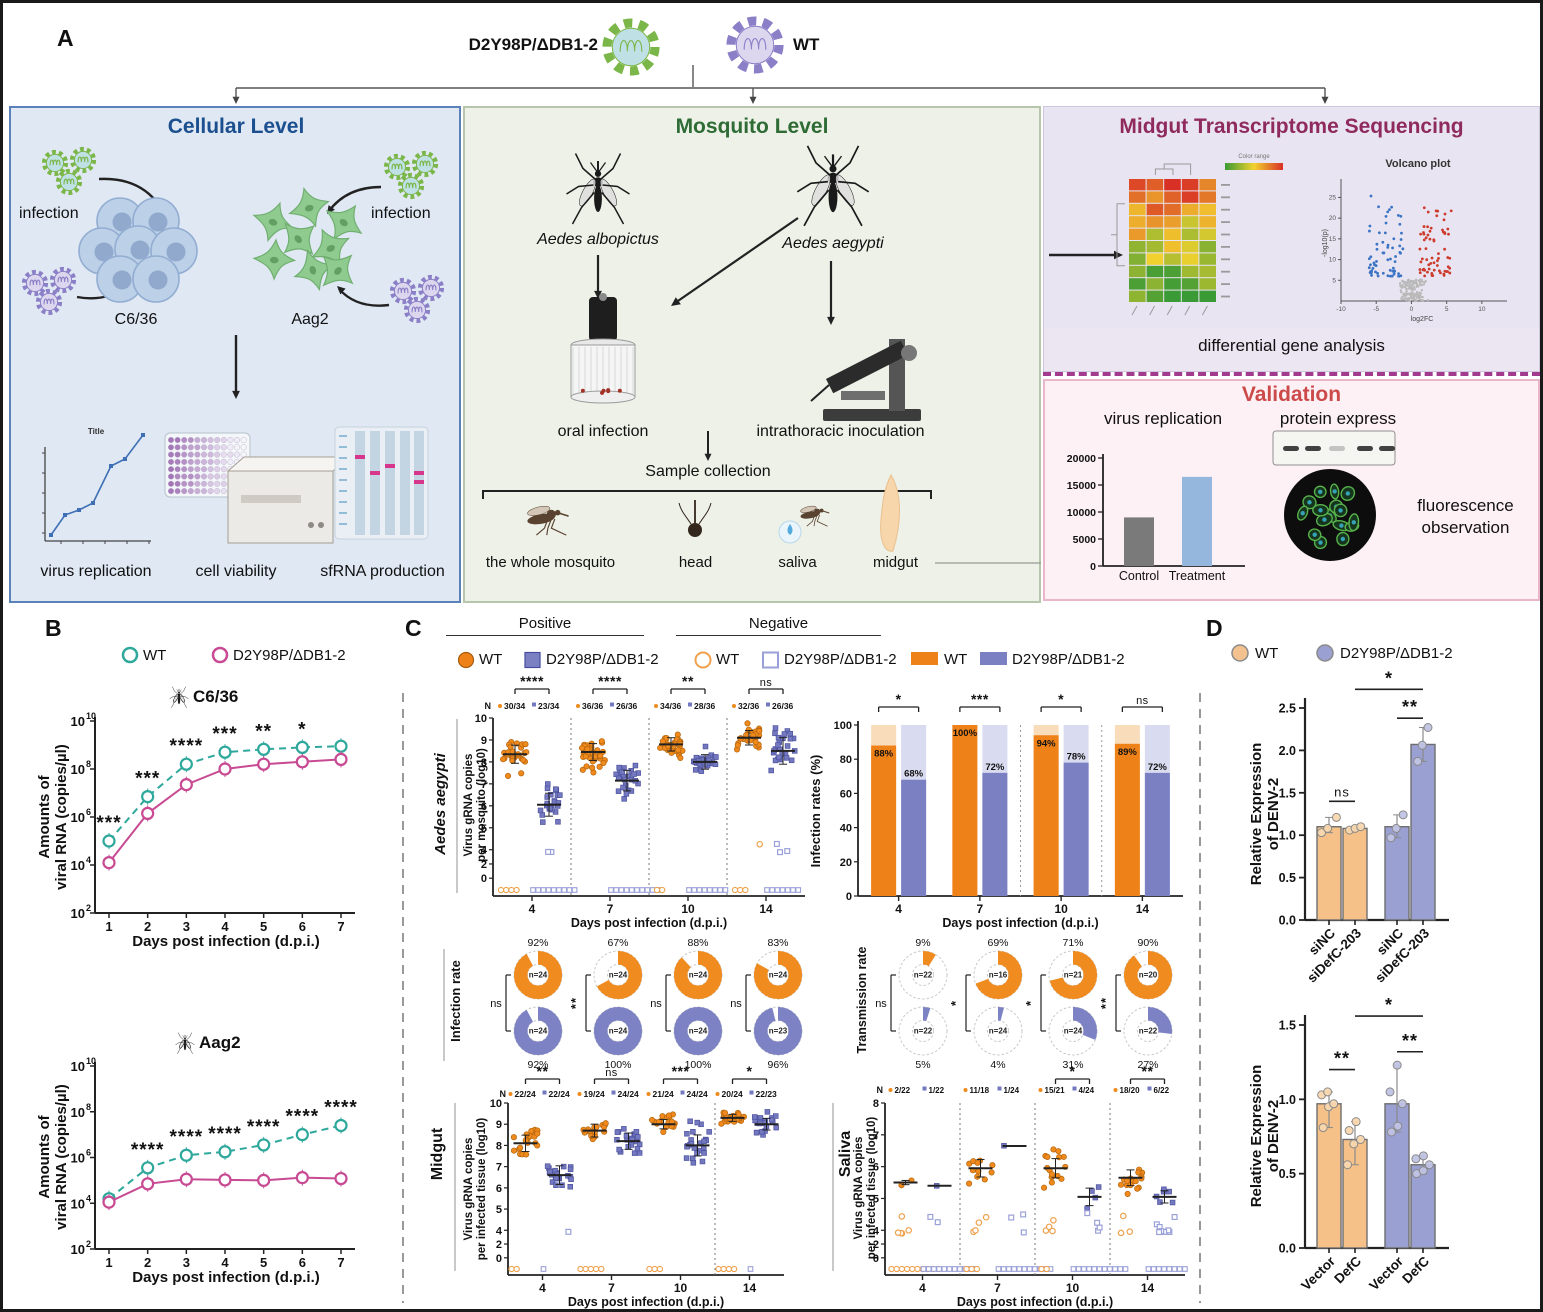 This screenshot has width=1543, height=1312. Describe the element at coordinates (289, 655) in the screenshot. I see `b-legend-mut: D2Y98P/ΔDB1-2` at that location.